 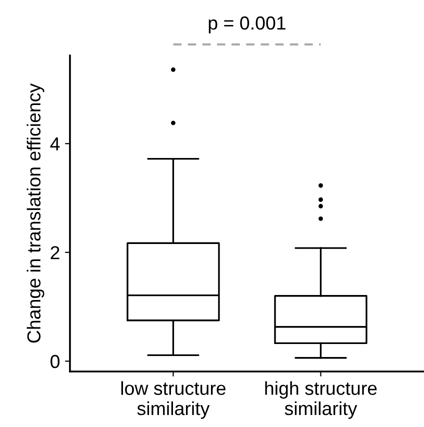 What do you see at coordinates (55, 144) in the screenshot?
I see `y-tick-label: 4` at bounding box center [55, 144].